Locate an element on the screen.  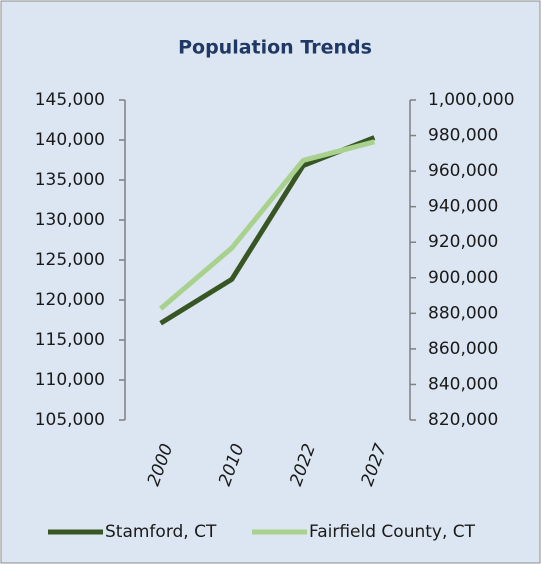
y2-tick-label: 820,000 is located at coordinates (463, 420).